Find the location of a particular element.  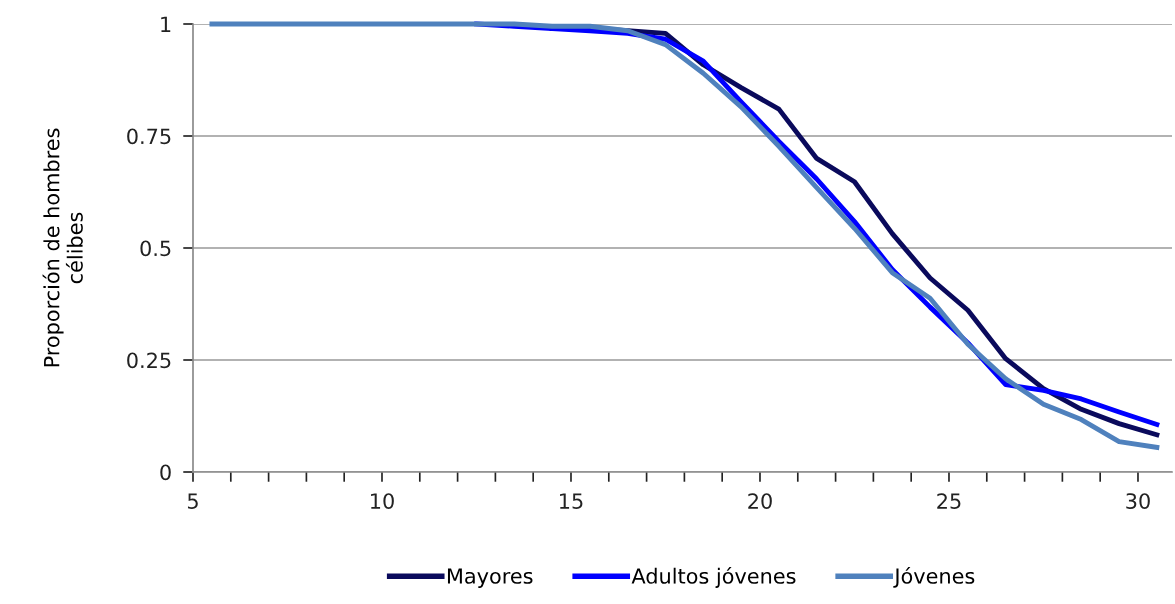

x-tick-label: 20 is located at coordinates (760, 501).